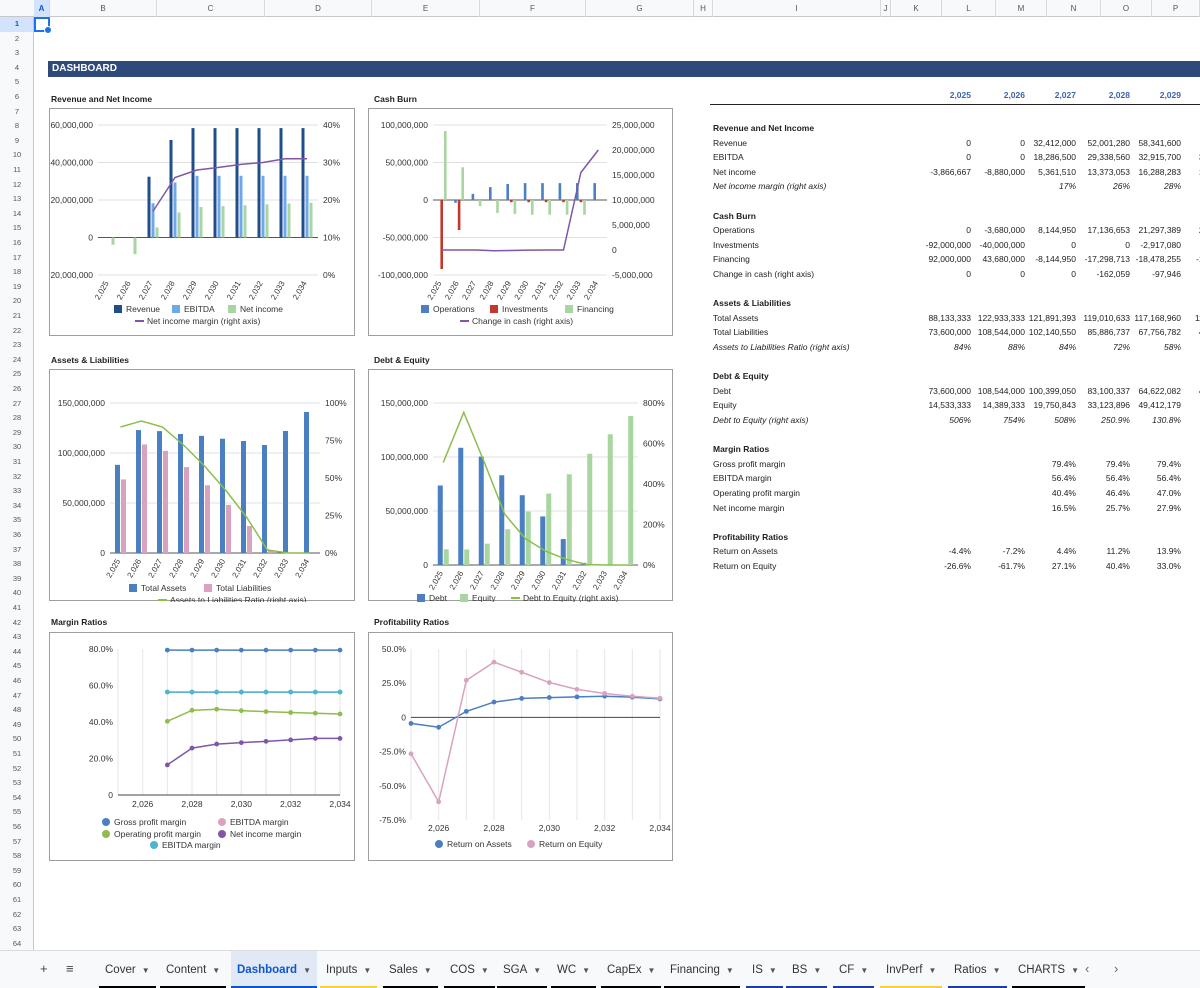 This screenshot has height=988, width=1200. What do you see at coordinates (17, 929) in the screenshot?
I see `row-header-63: 63` at bounding box center [17, 929].